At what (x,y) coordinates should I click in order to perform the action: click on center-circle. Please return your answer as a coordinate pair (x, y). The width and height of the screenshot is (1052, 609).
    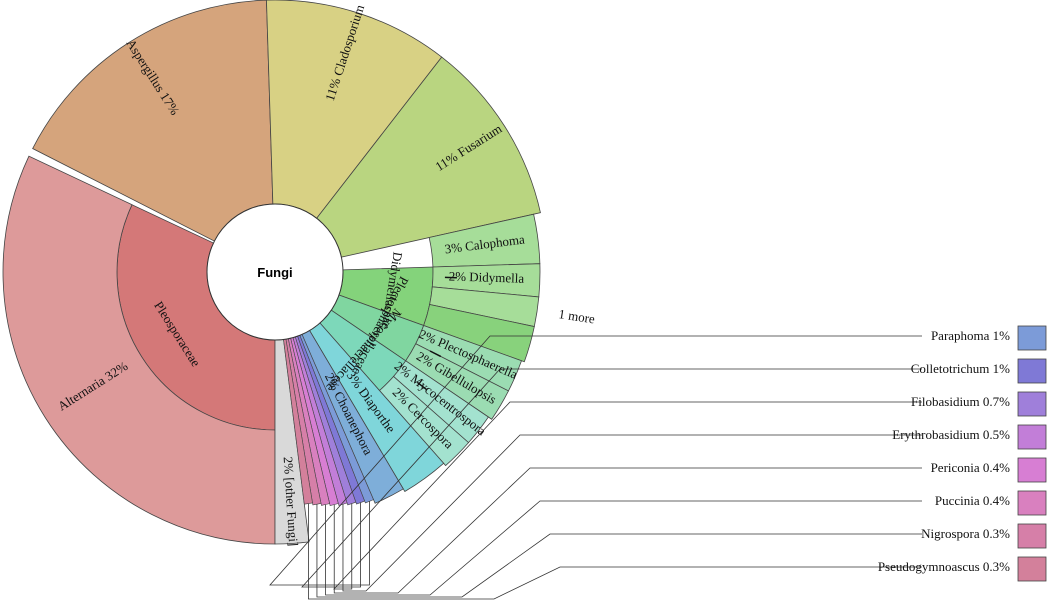
    Looking at the image, I should click on (275, 272).